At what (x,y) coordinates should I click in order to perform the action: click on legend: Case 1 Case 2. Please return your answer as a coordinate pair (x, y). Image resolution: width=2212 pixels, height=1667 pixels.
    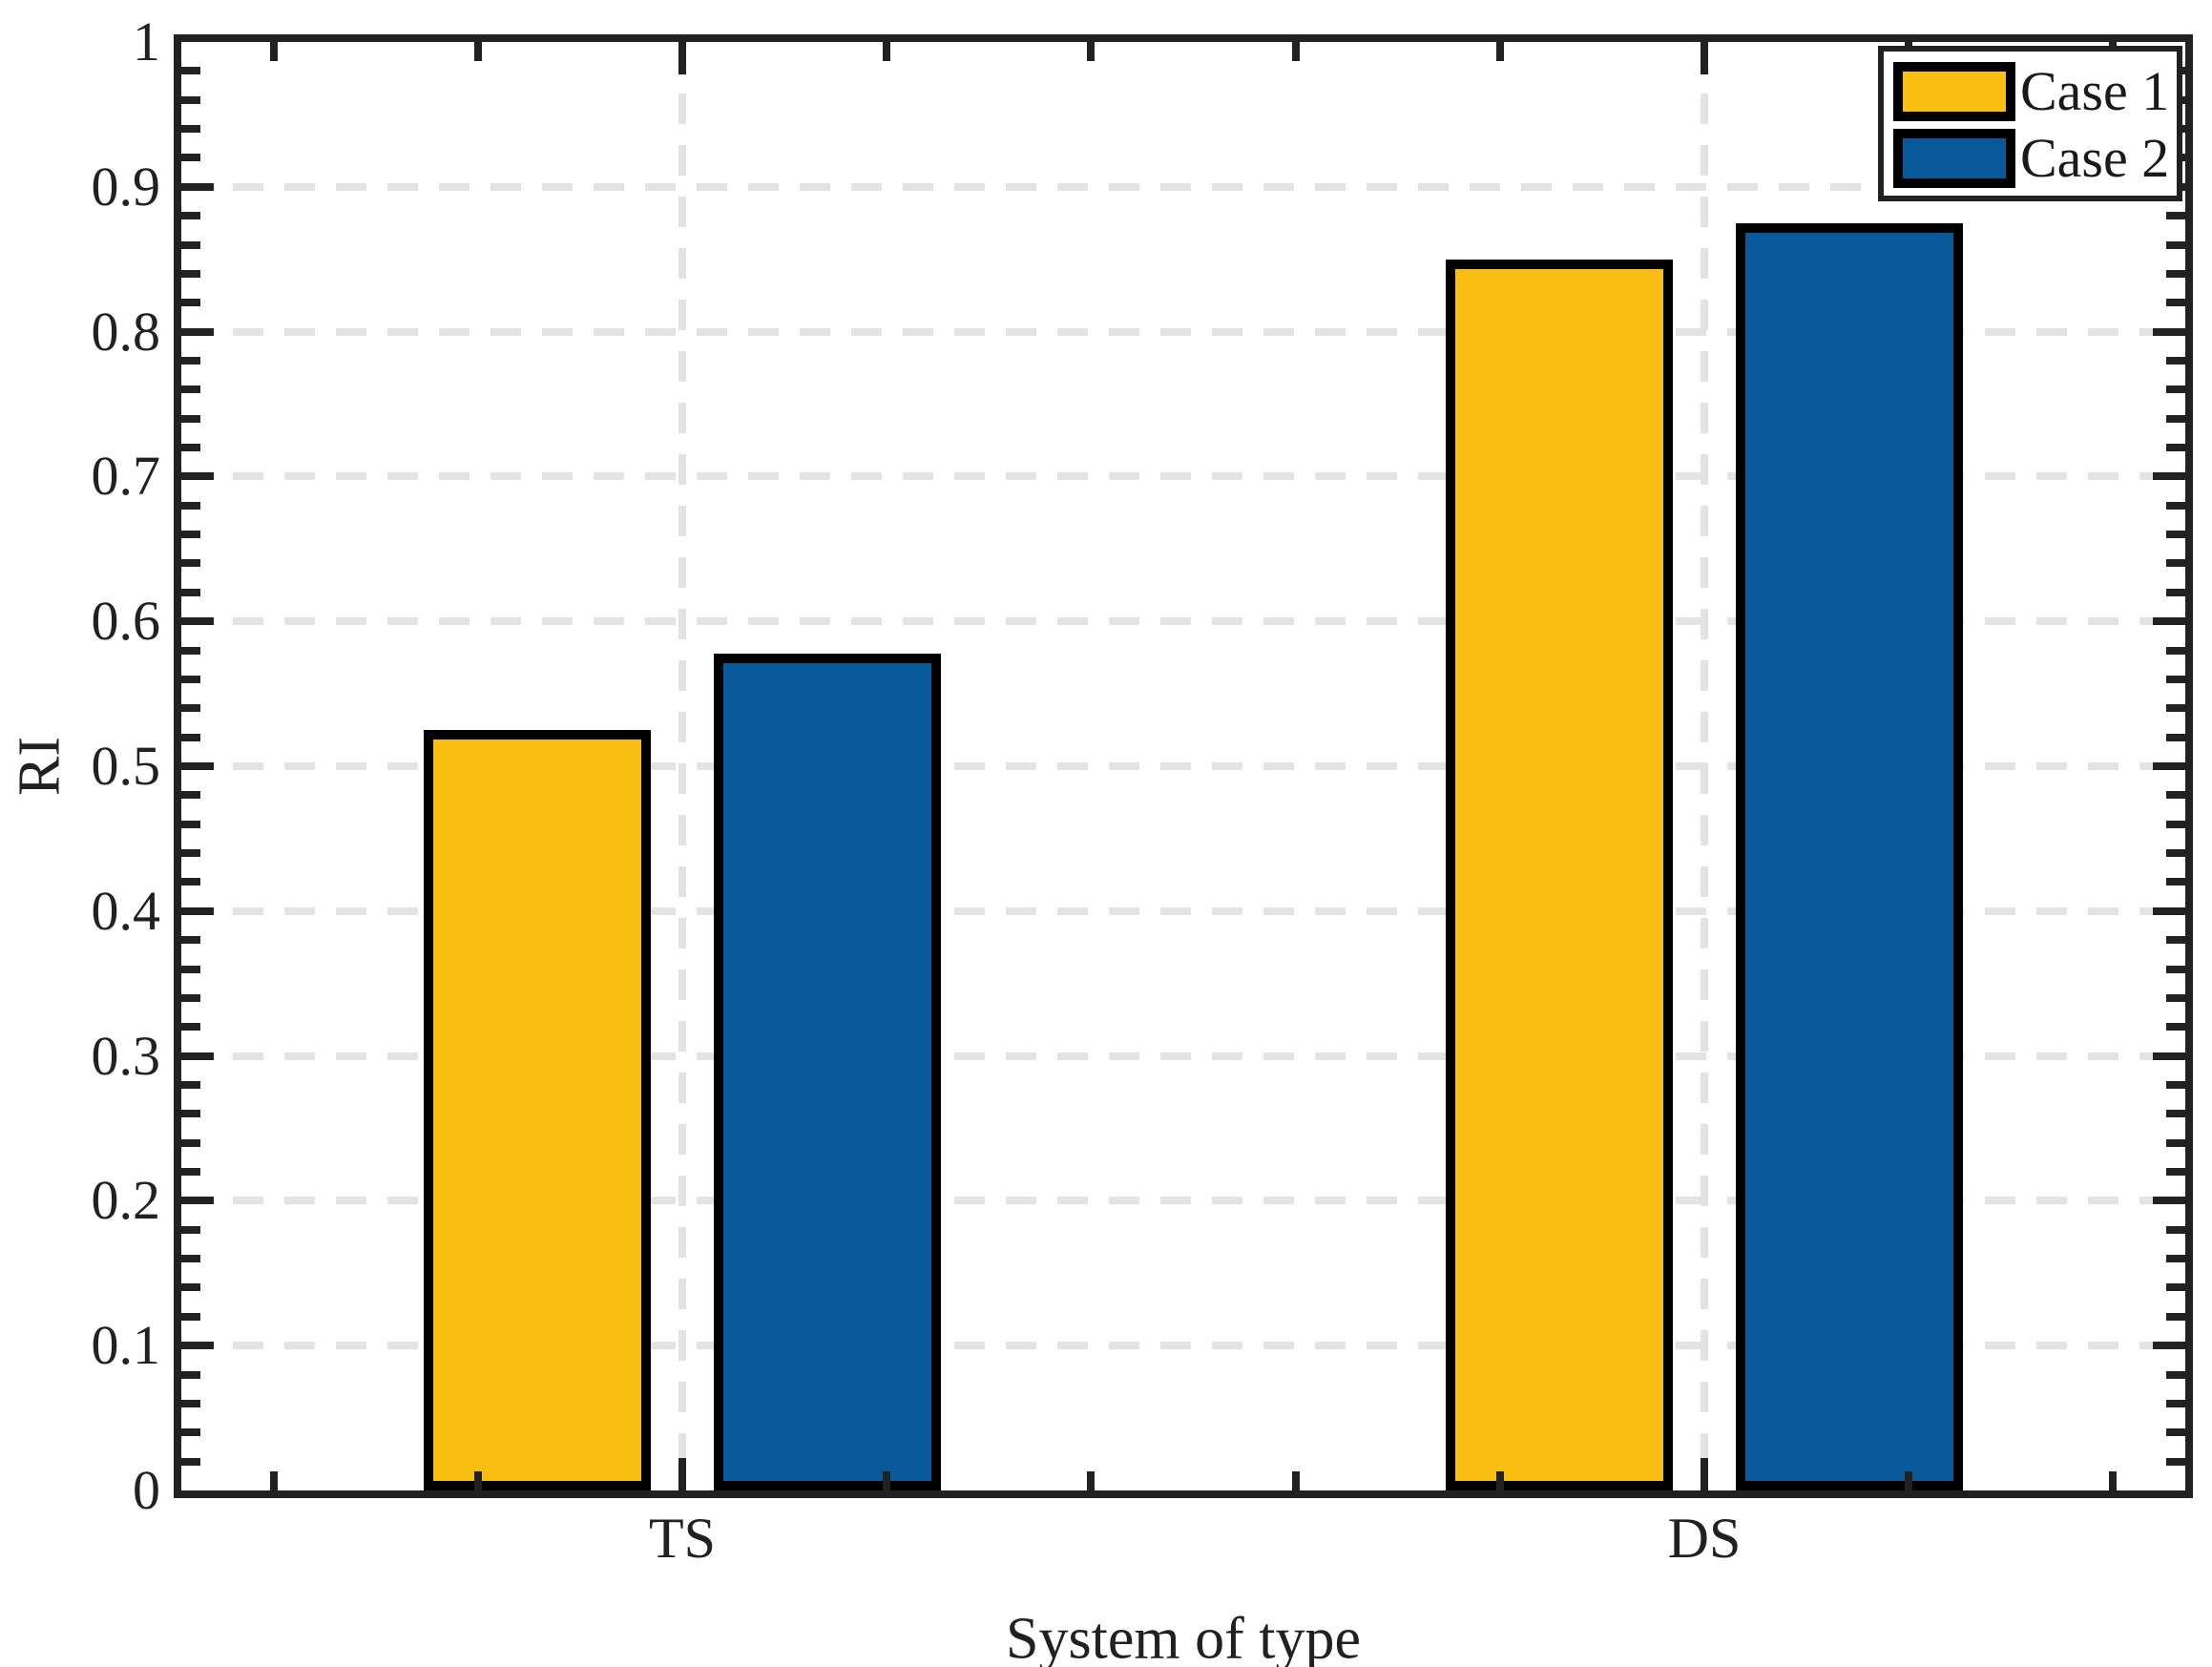
    Looking at the image, I should click on (2030, 123).